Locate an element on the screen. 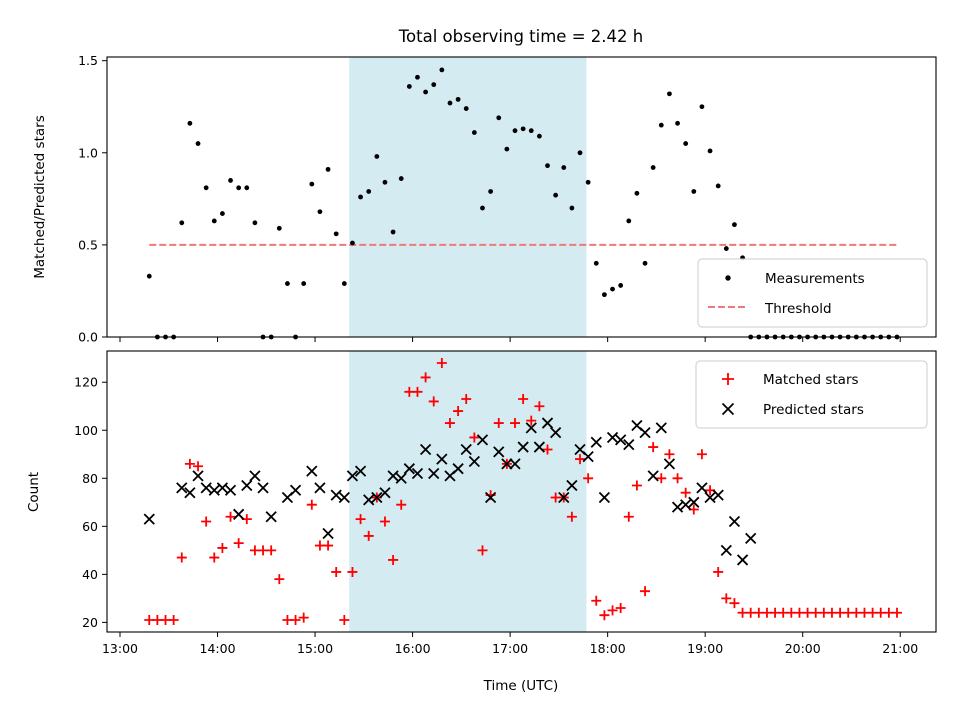 This screenshot has height=720, width=960. y-tick-label: 120 is located at coordinates (86, 382).